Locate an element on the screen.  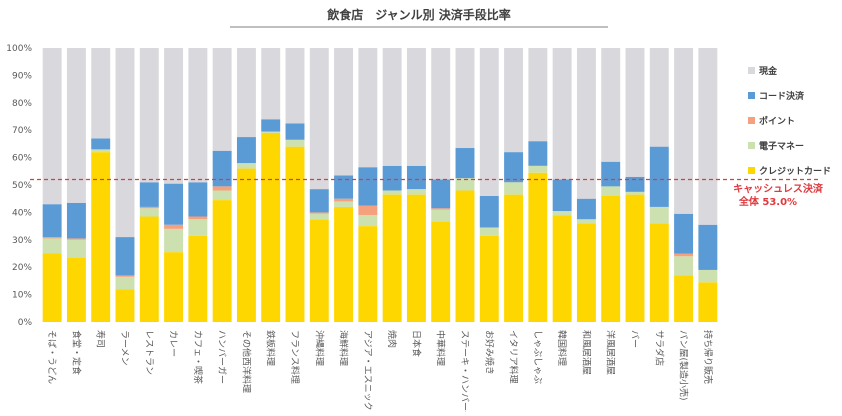
x-tick-label: そば・うどん is located at coordinates (51, 357).